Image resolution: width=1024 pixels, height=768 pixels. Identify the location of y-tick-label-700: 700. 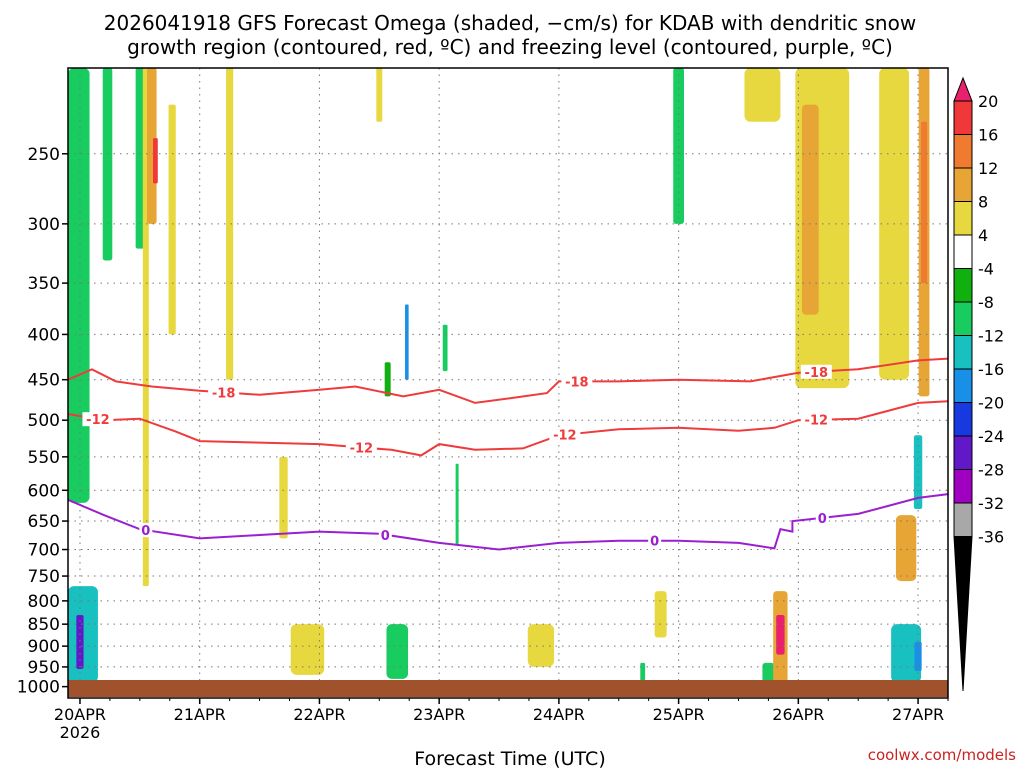
(44, 551).